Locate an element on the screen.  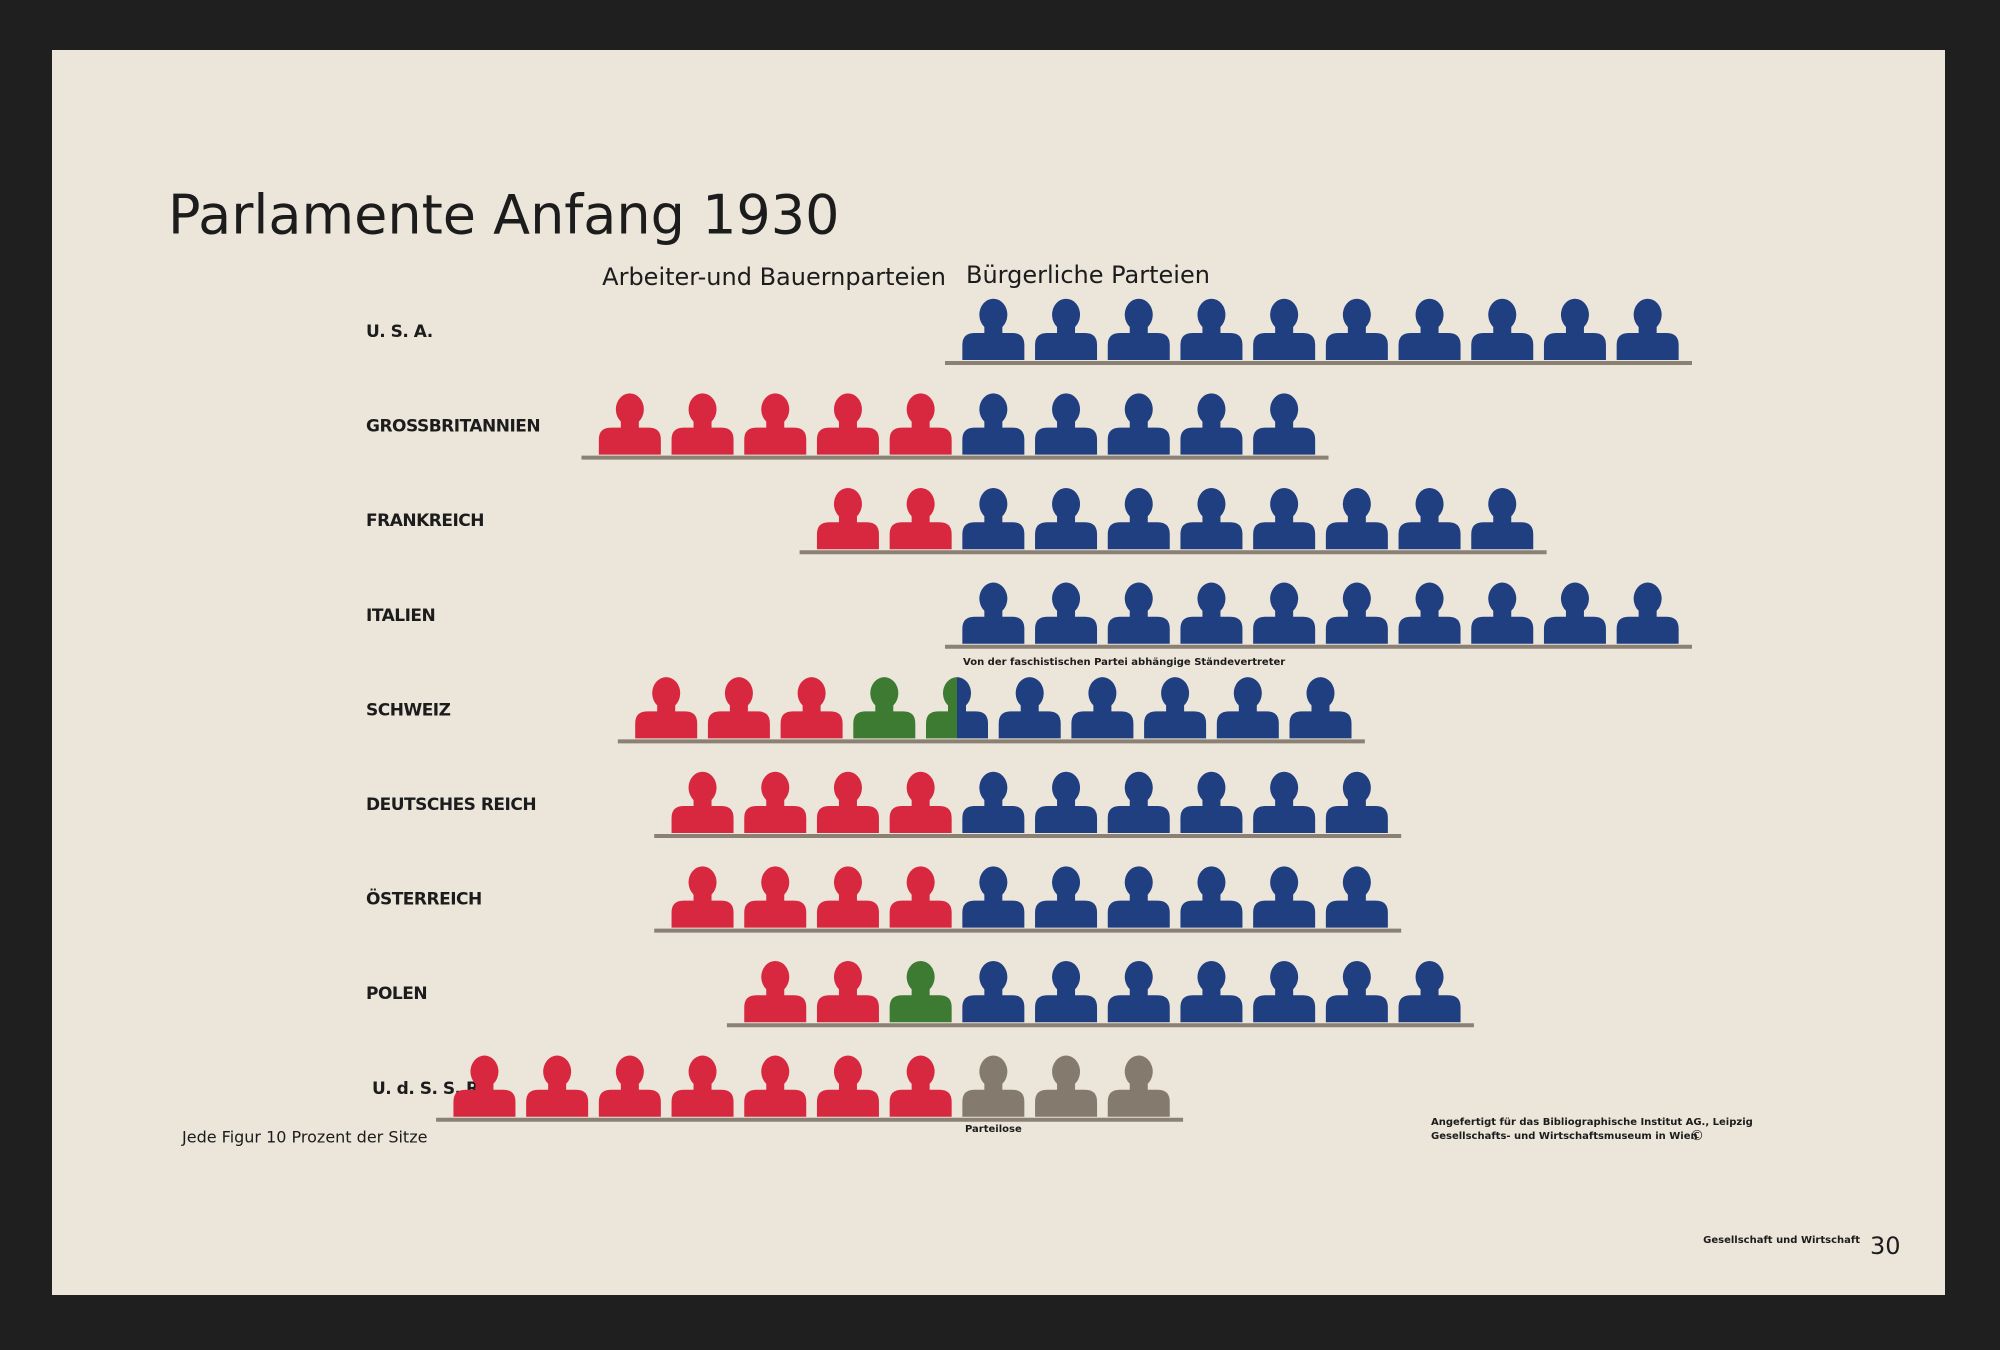
category-label: POLEN is located at coordinates (396, 994).